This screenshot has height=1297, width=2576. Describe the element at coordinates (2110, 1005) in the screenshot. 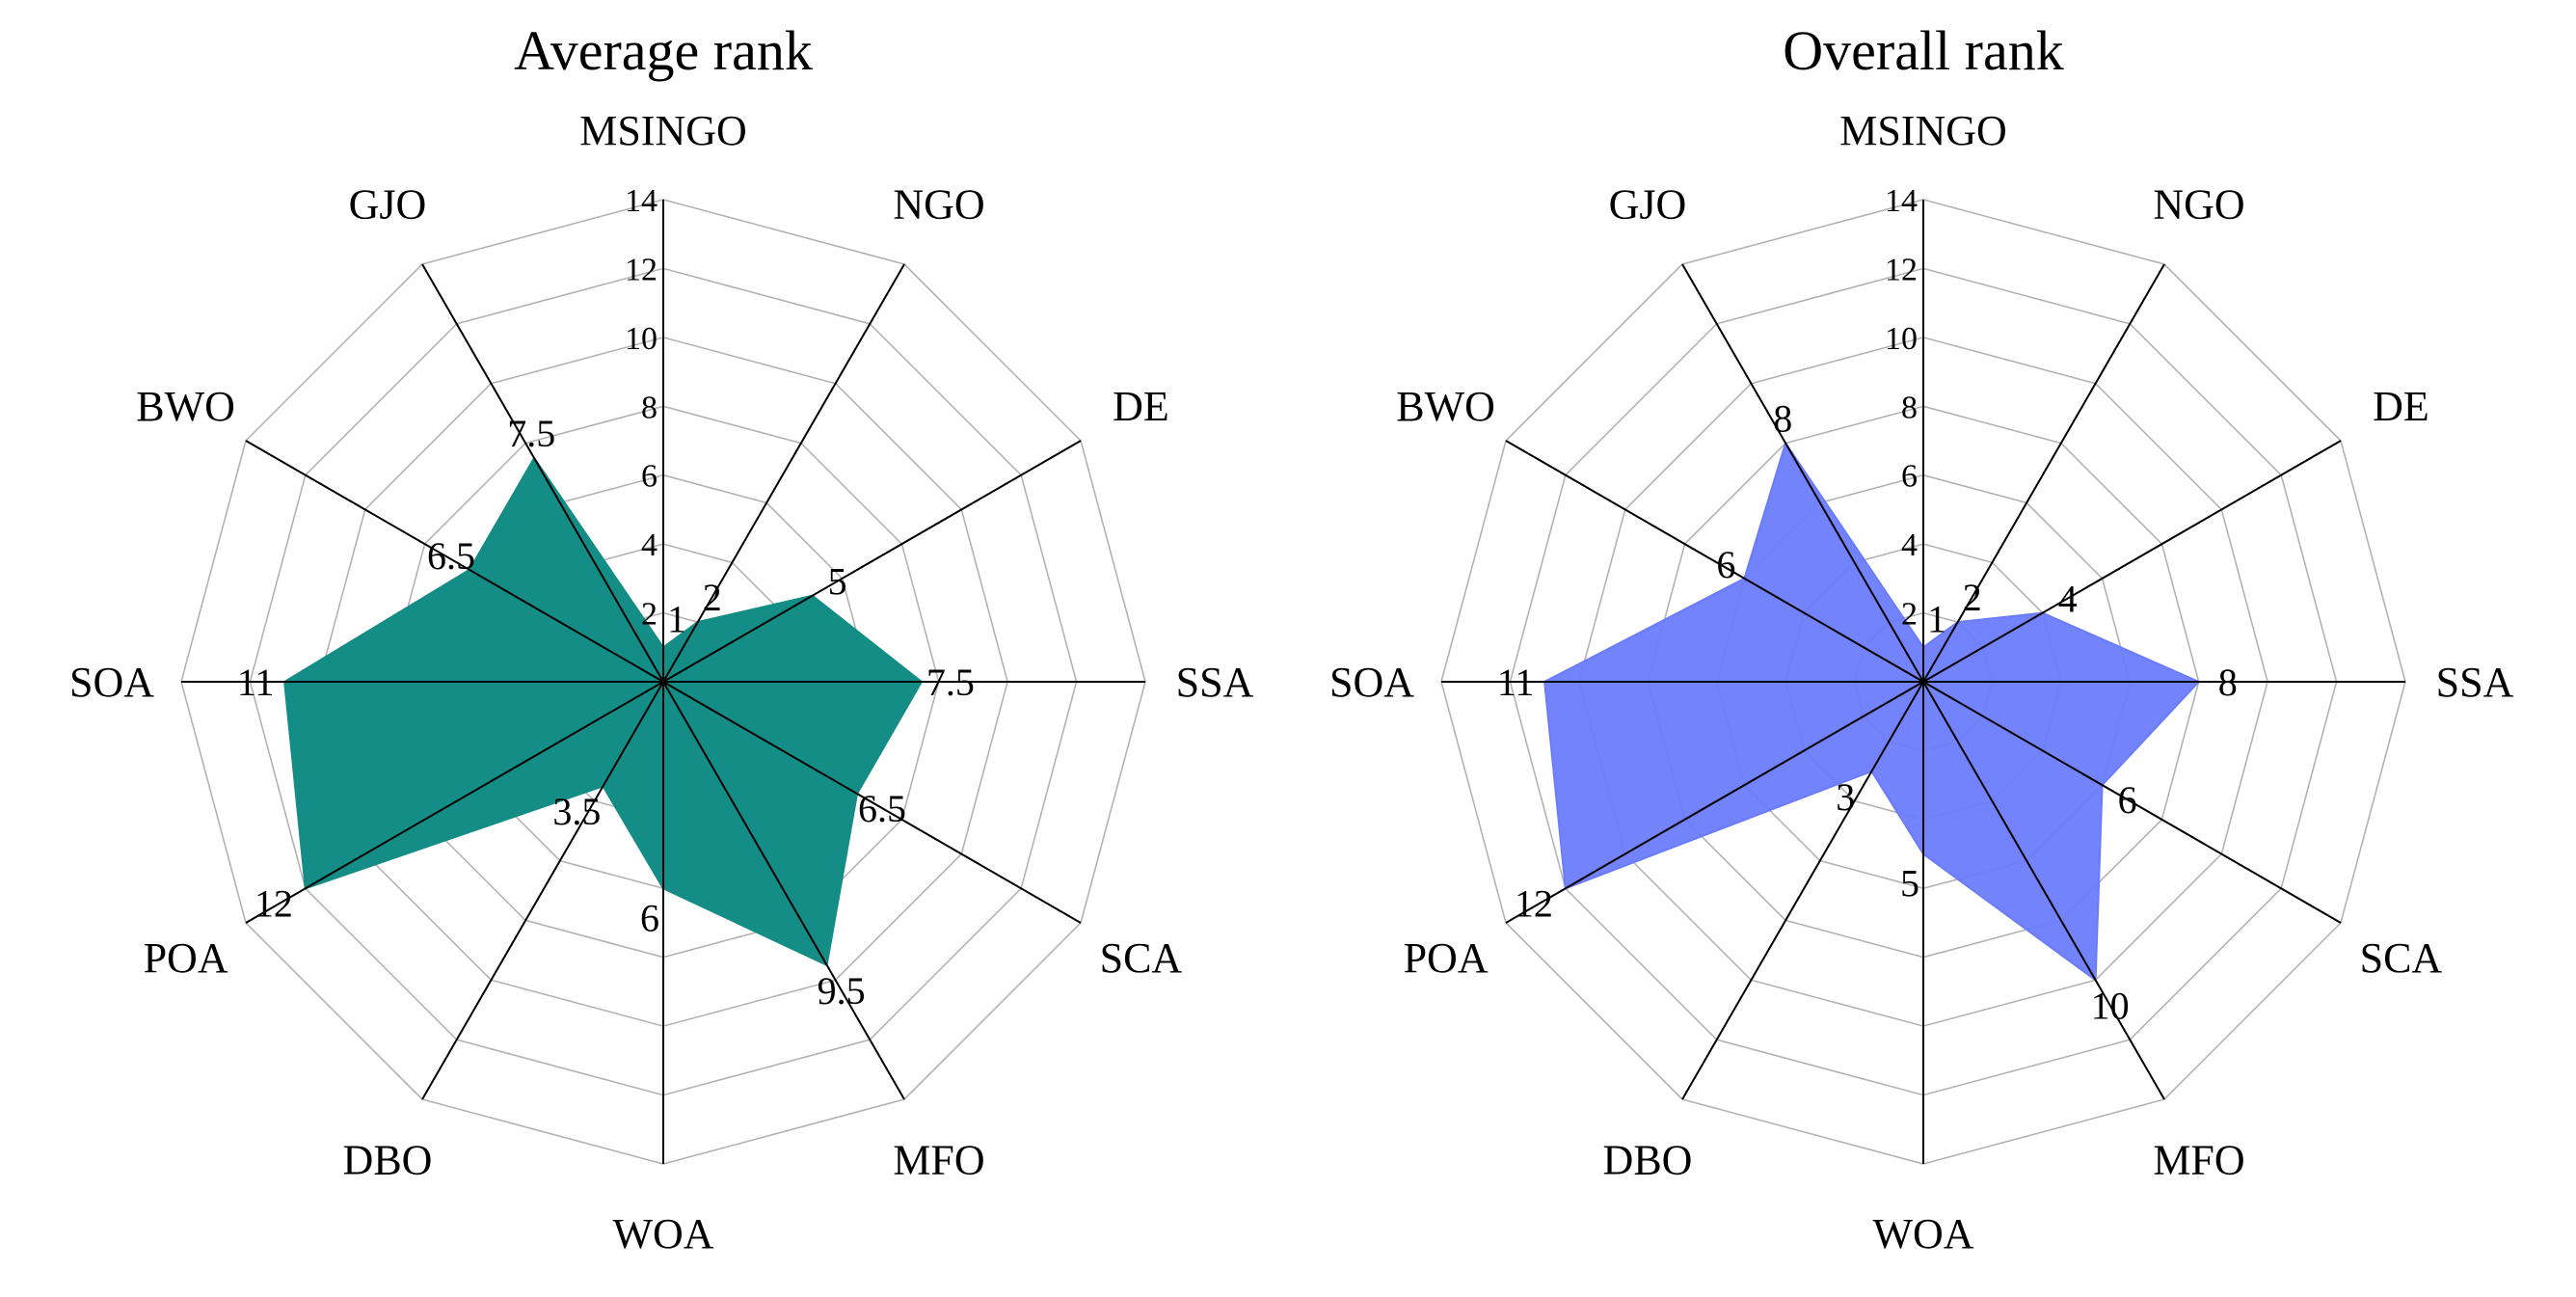

I see `data-label-mfo: 10` at that location.